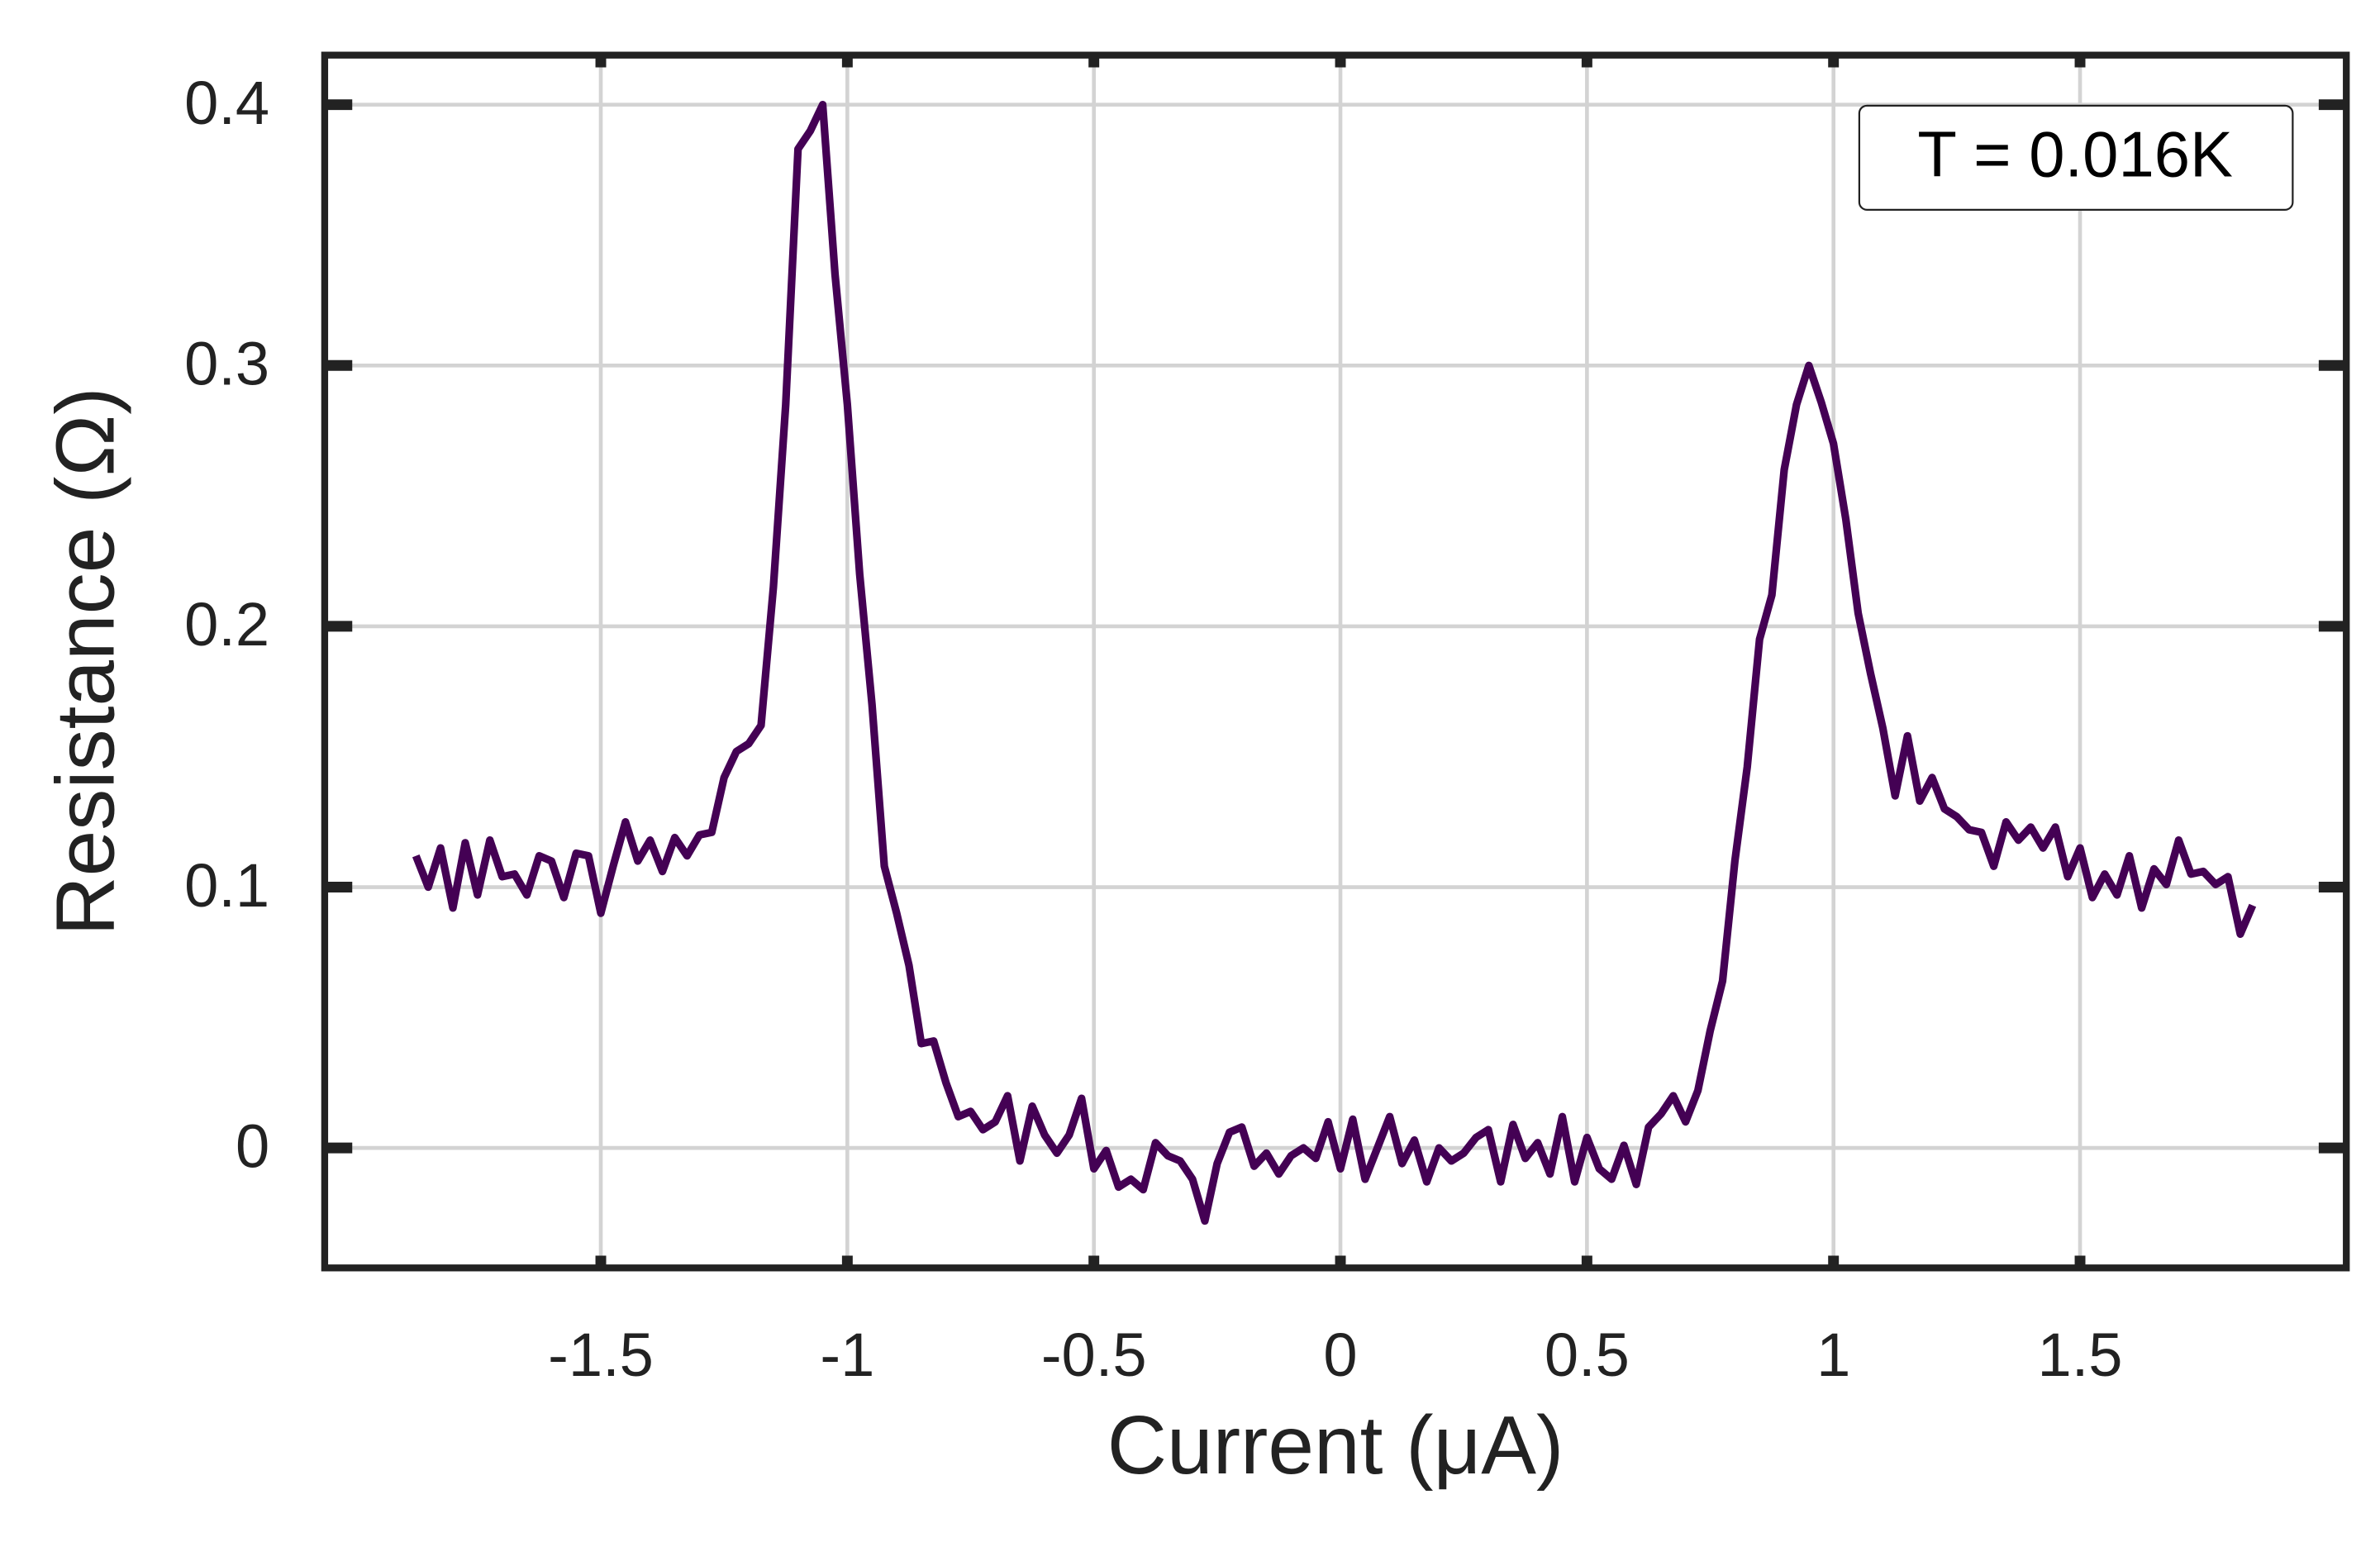 The image size is (2380, 1542). I want to click on x-tick-label: -0.5, so click(1094, 1355).